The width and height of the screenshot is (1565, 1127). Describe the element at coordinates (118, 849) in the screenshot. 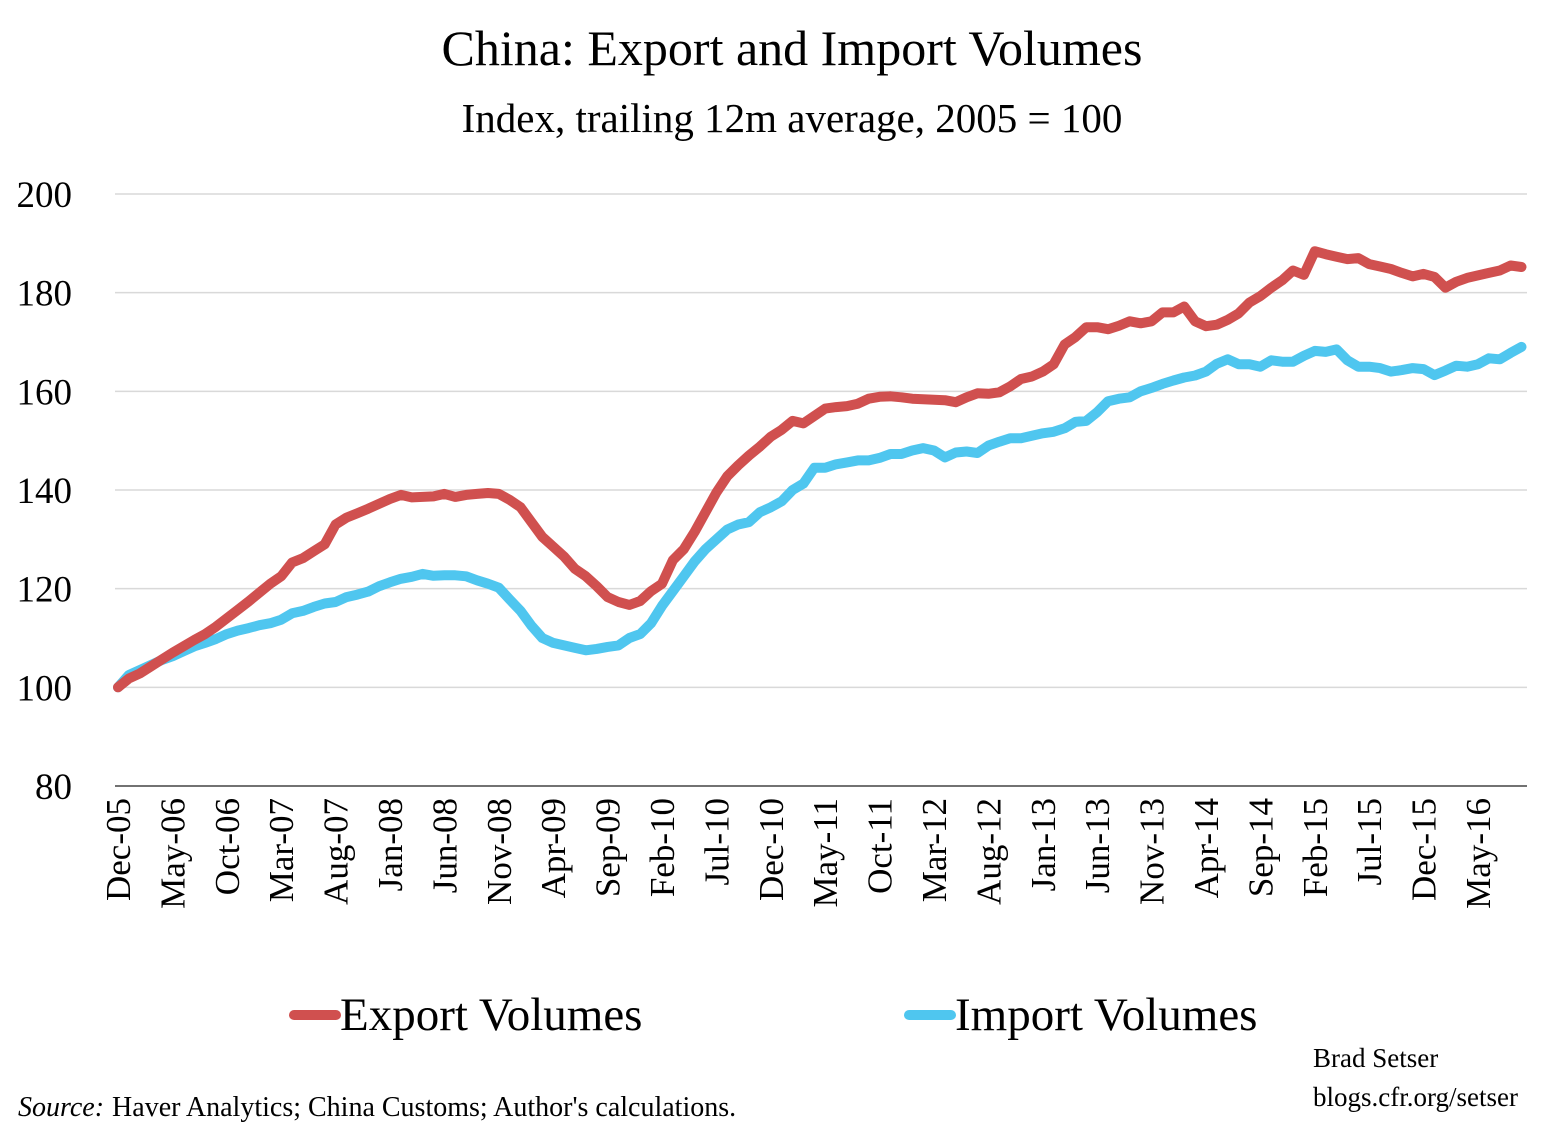

I see `x-tick-label: Dec-05` at that location.